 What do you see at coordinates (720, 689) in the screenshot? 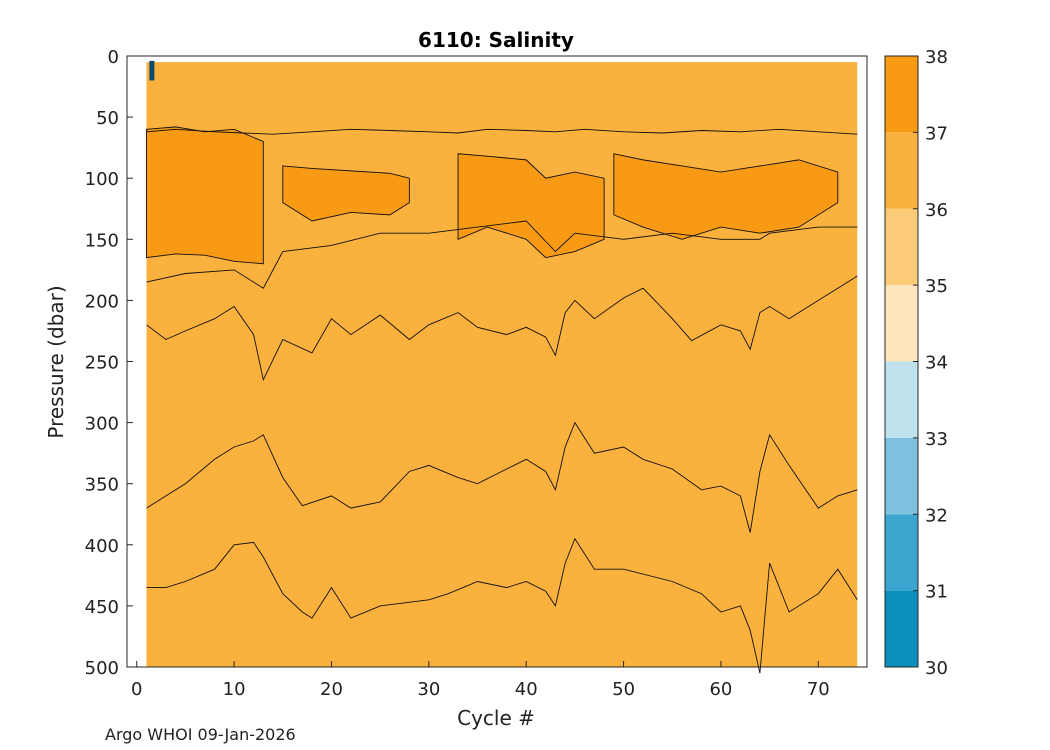
I see `x-tick-label-60: 60` at bounding box center [720, 689].